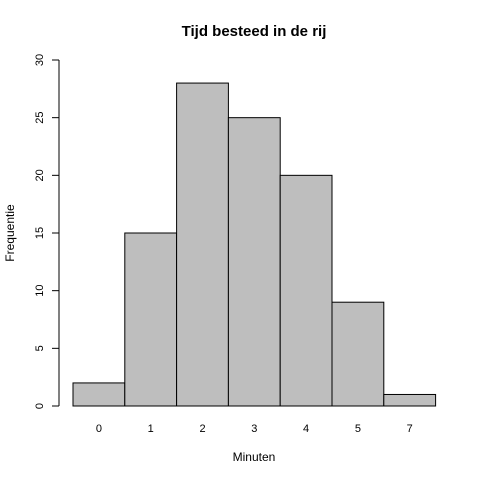  Describe the element at coordinates (40, 348) in the screenshot. I see `y-tick-label: 5` at that location.